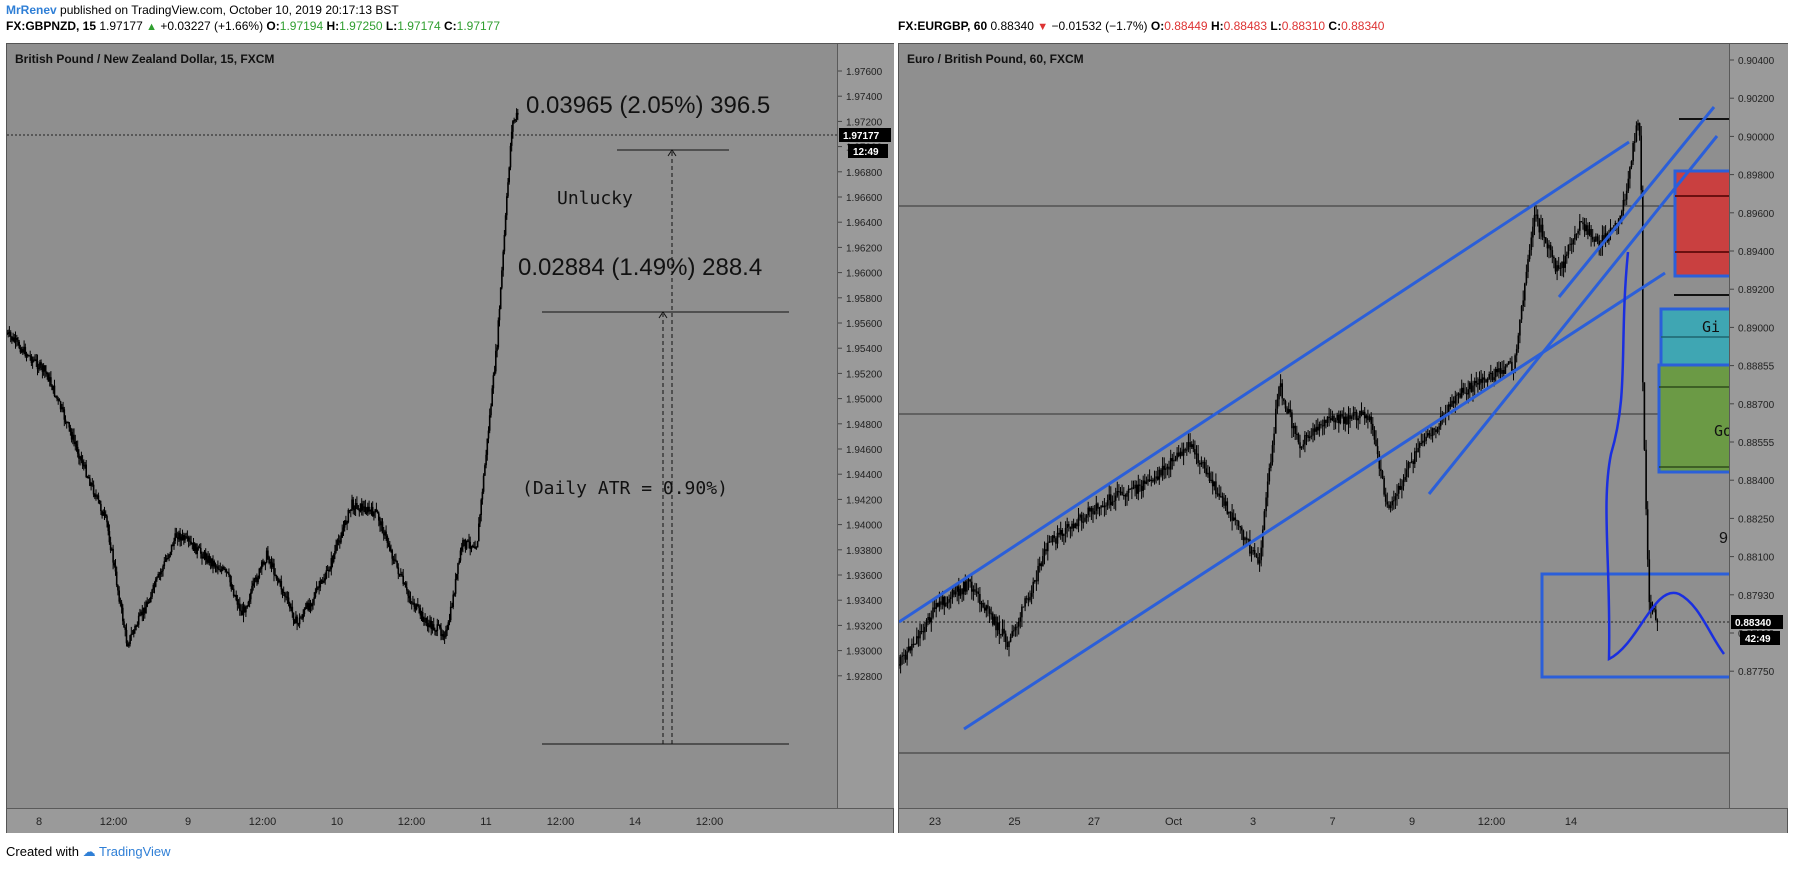 The image size is (1793, 869). I want to click on demand-zone-box, so click(1693, 418).